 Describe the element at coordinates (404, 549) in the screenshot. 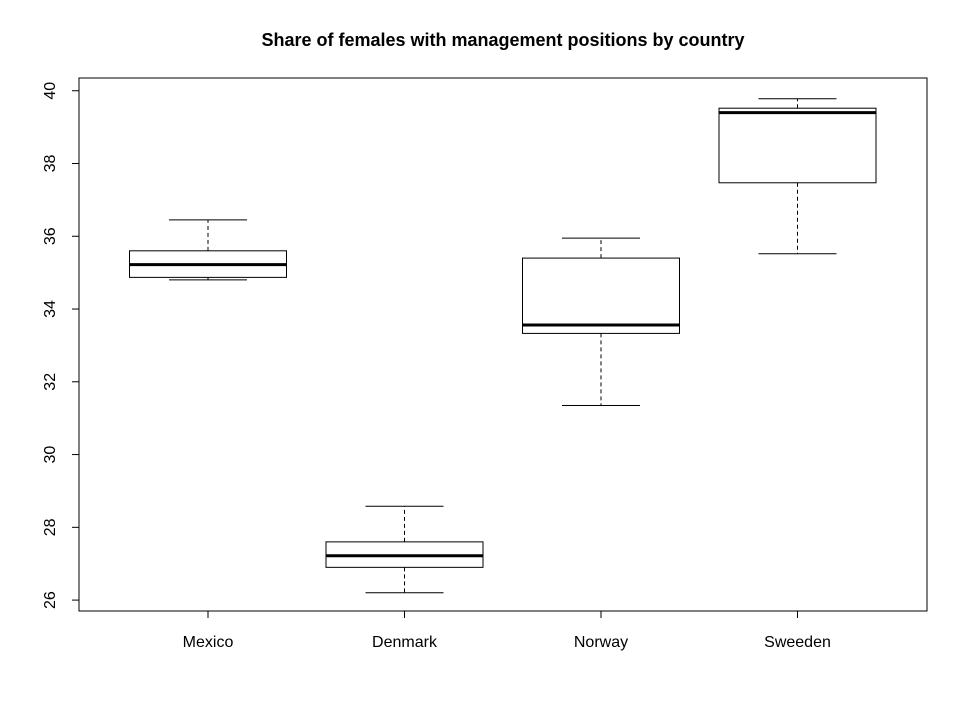

I see `box-denmark` at that location.